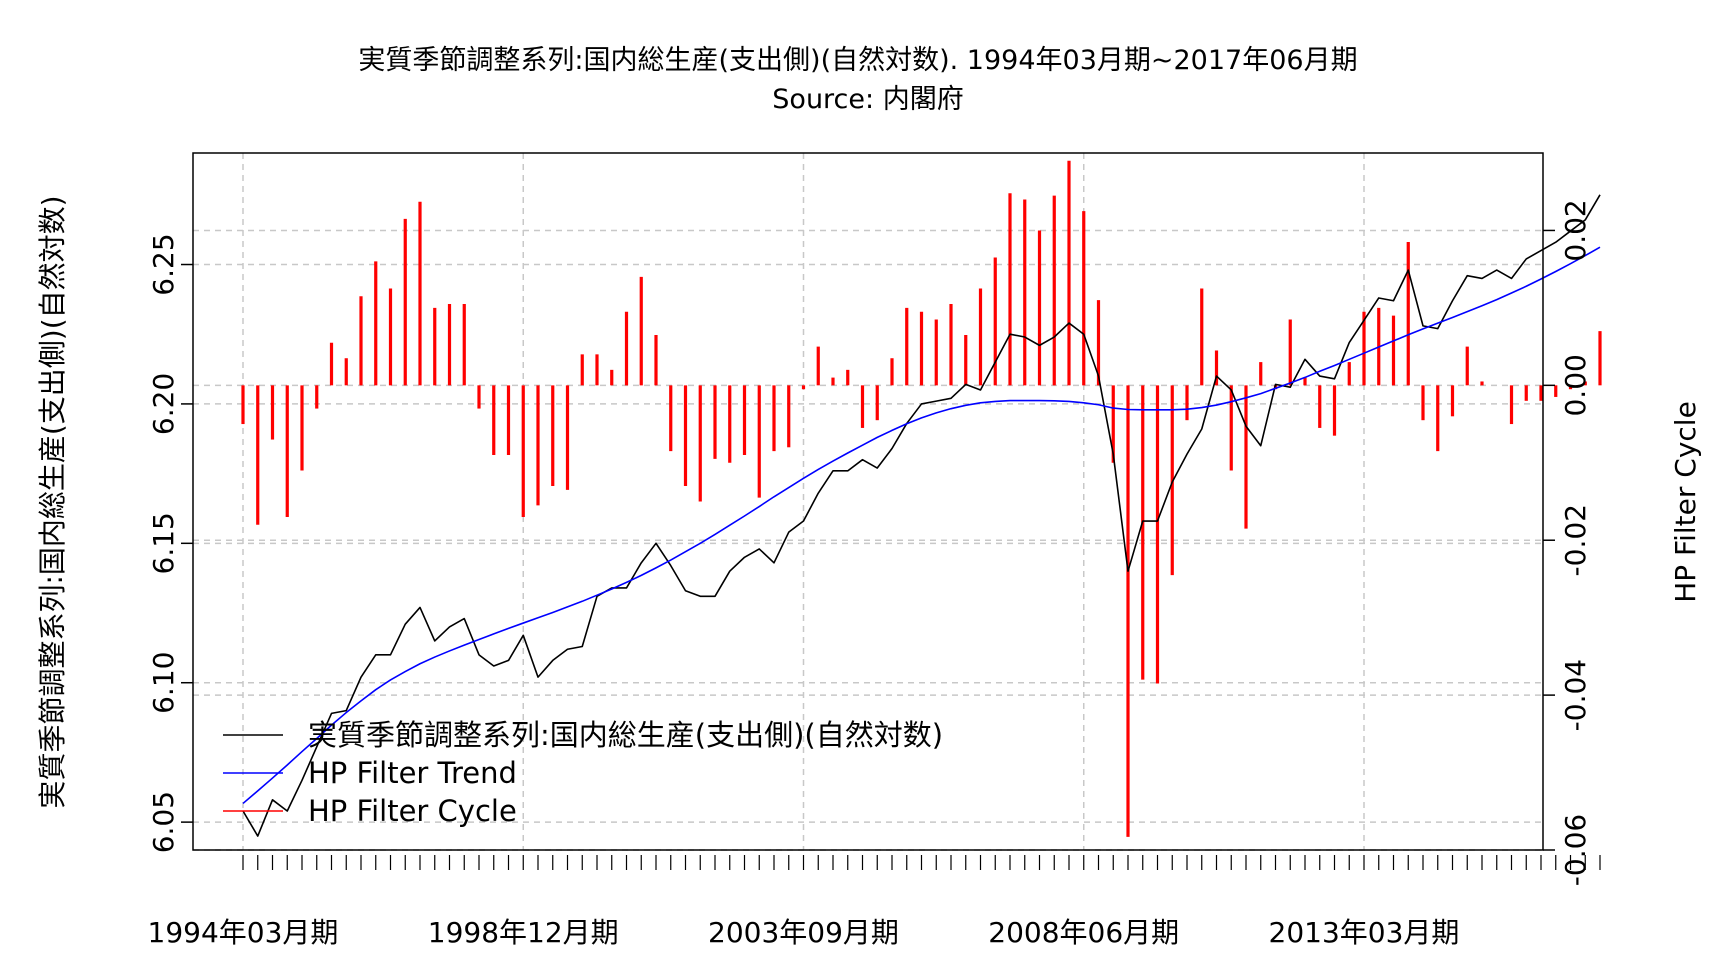 This screenshot has width=1728, height=960. Describe the element at coordinates (1364, 932) in the screenshot. I see `x-tick-label: 2013年03月期` at that location.